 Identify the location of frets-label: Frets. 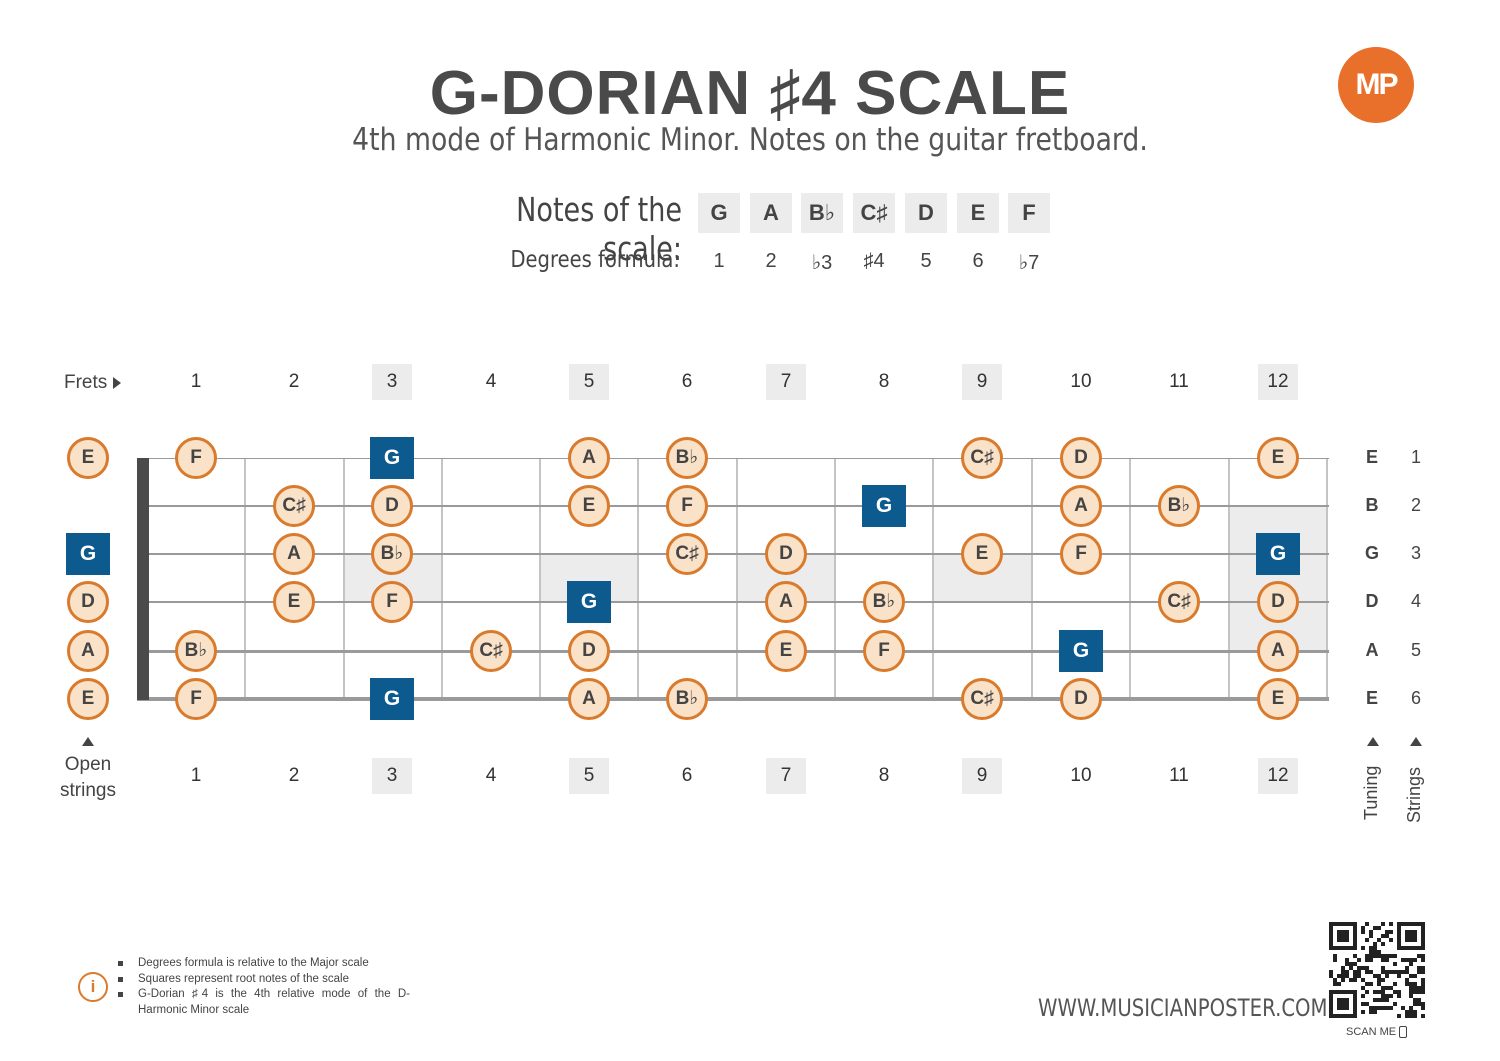
(93, 383).